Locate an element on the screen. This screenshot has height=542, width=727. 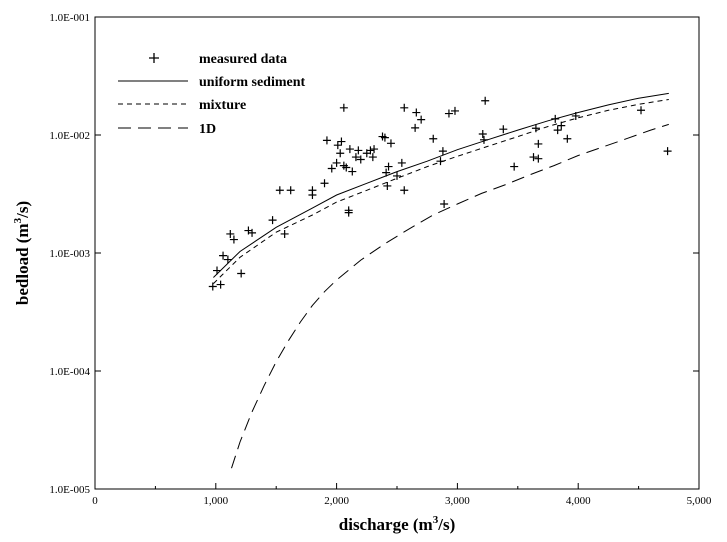
legend-entry-measured-data: measured data is located at coordinates (218, 59).